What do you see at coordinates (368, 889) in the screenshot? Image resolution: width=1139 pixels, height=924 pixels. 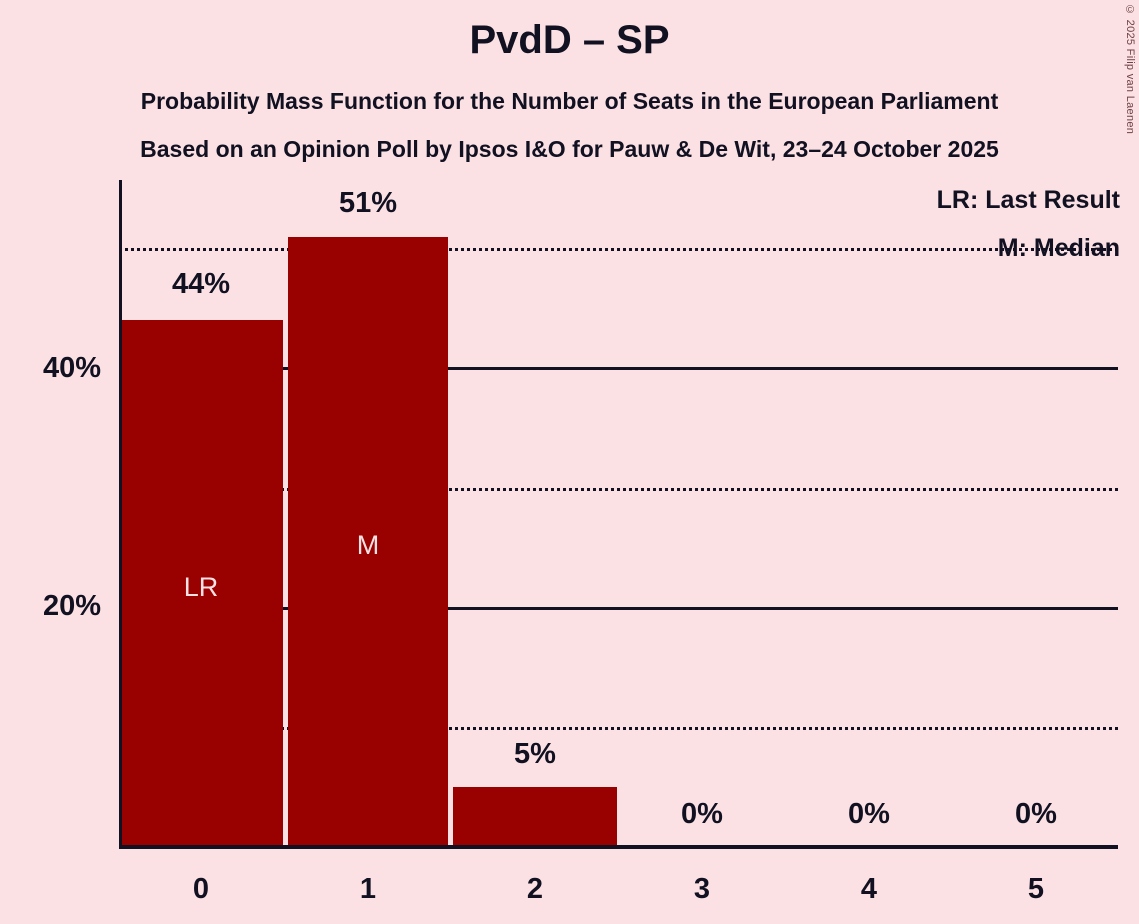 I see `x-tick-label-1: 1` at bounding box center [368, 889].